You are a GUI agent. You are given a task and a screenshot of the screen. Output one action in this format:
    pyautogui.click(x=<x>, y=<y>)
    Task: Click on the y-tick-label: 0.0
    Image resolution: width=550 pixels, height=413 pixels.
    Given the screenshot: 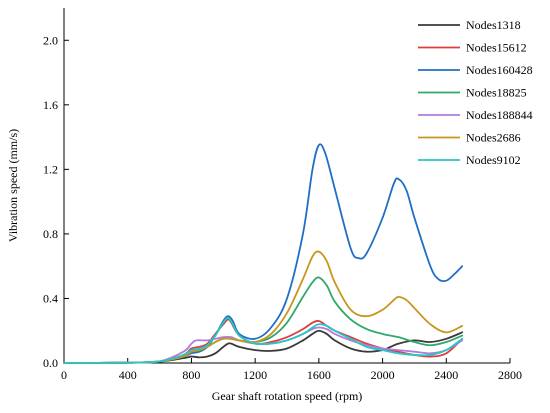 What is the action you would take?
    pyautogui.click(x=50, y=363)
    